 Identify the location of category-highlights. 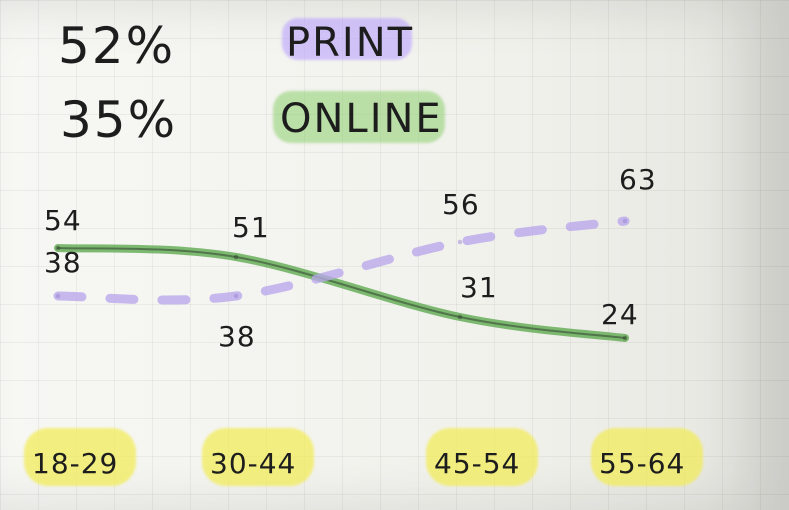
(363, 457).